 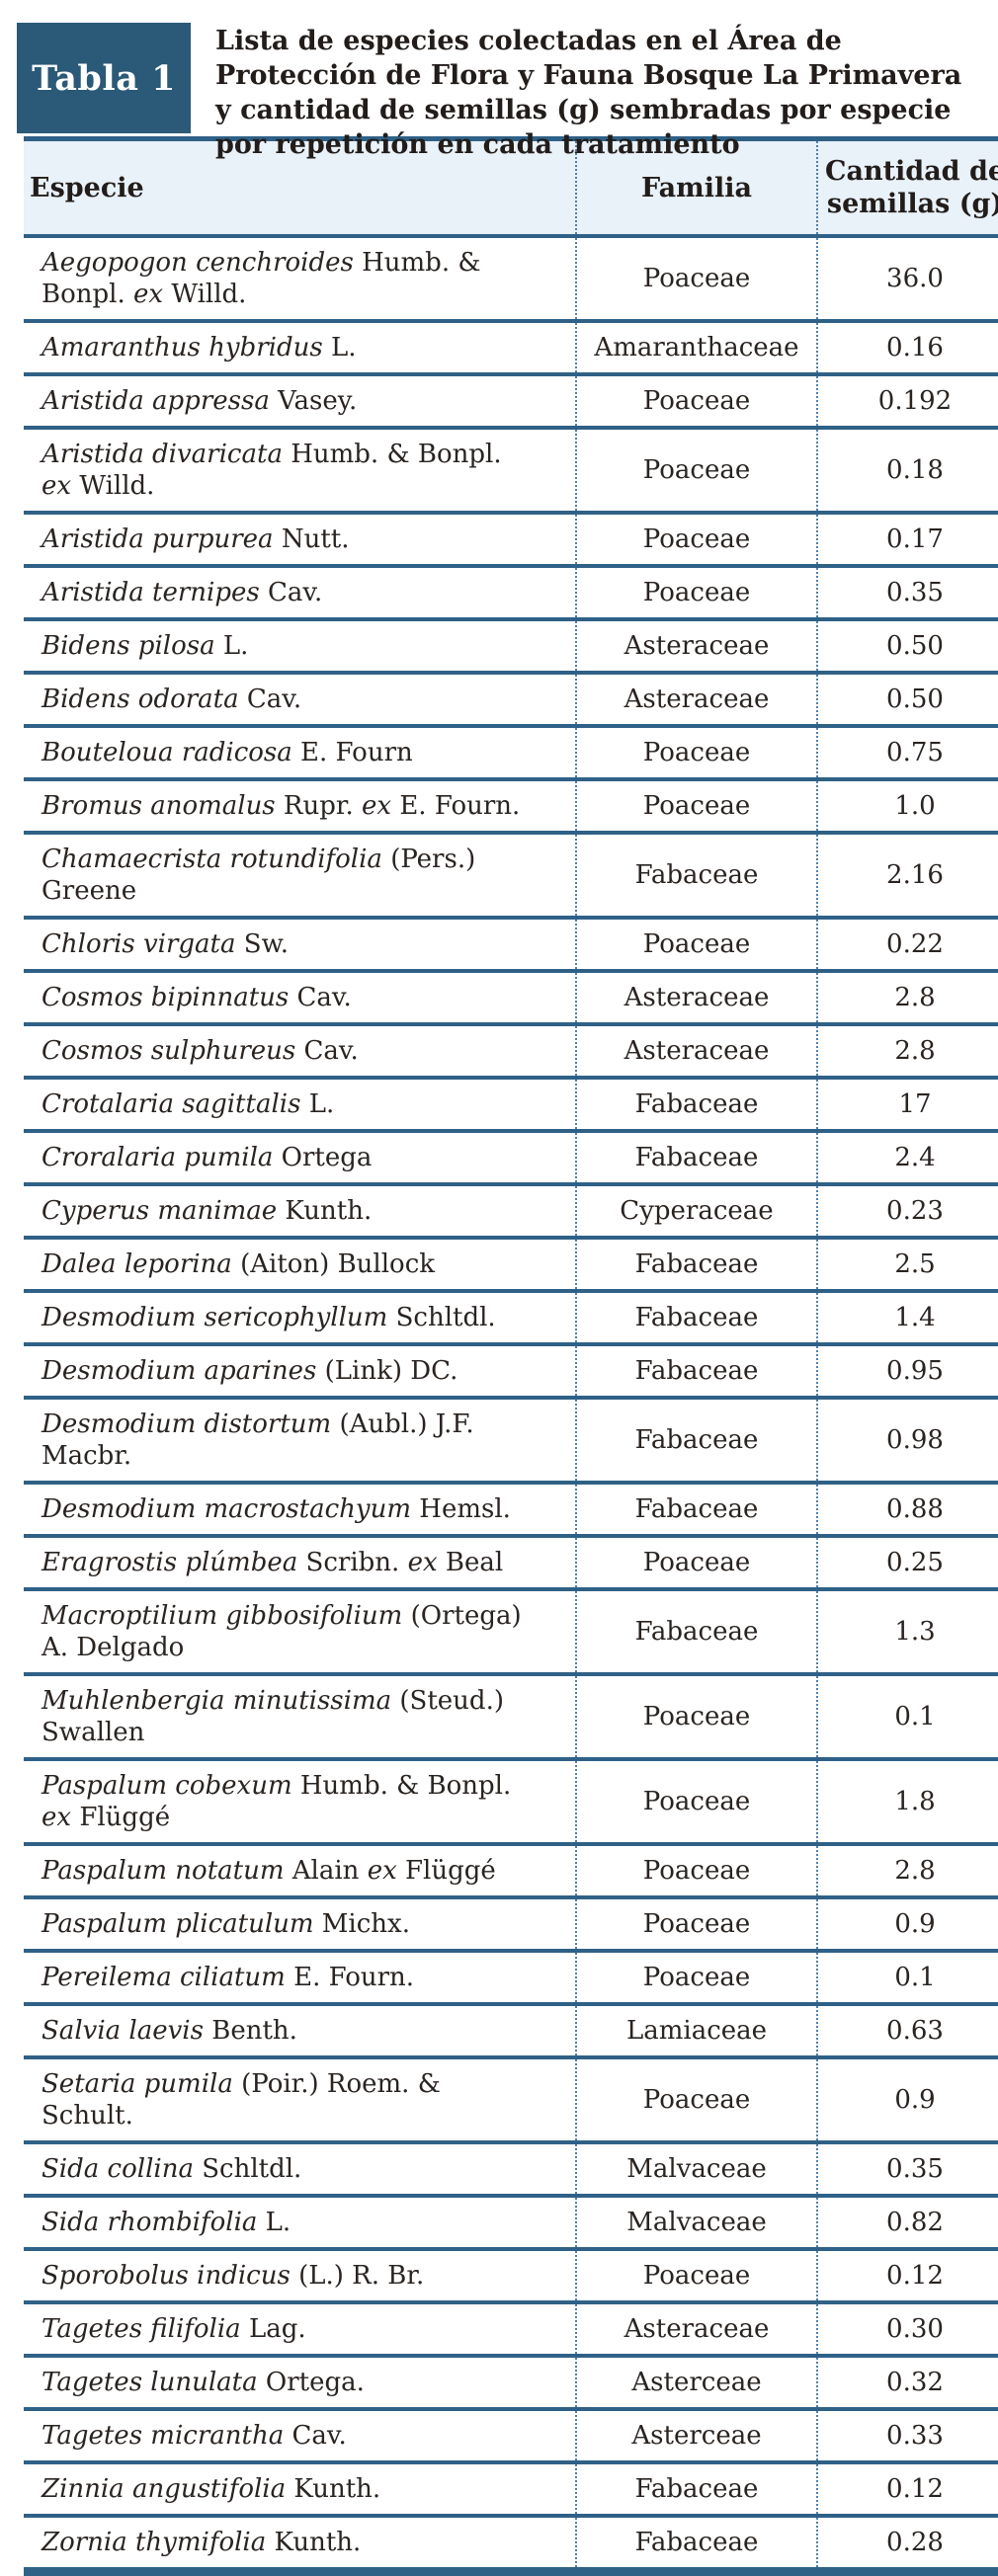 What do you see at coordinates (907, 2223) in the screenshot?
I see `seed-quantity-cell: 0.82` at bounding box center [907, 2223].